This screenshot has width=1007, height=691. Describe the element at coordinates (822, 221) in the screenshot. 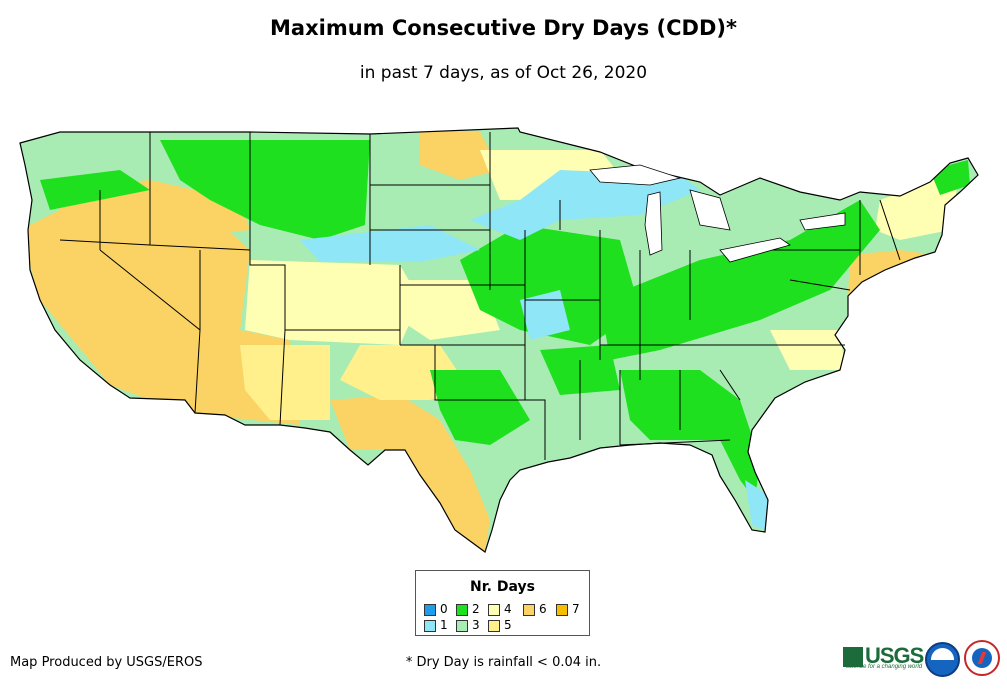

I see `lake-ontario` at that location.